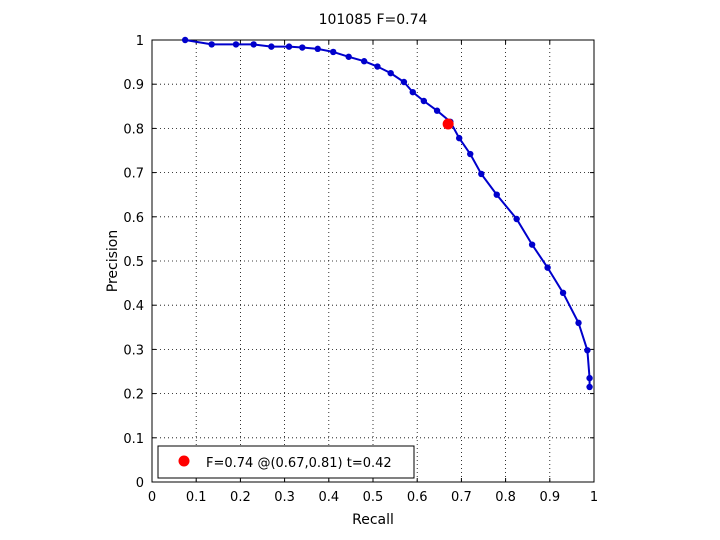 The height and width of the screenshot is (540, 720). Describe the element at coordinates (373, 520) in the screenshot. I see `x-axis-title: Recall` at that location.